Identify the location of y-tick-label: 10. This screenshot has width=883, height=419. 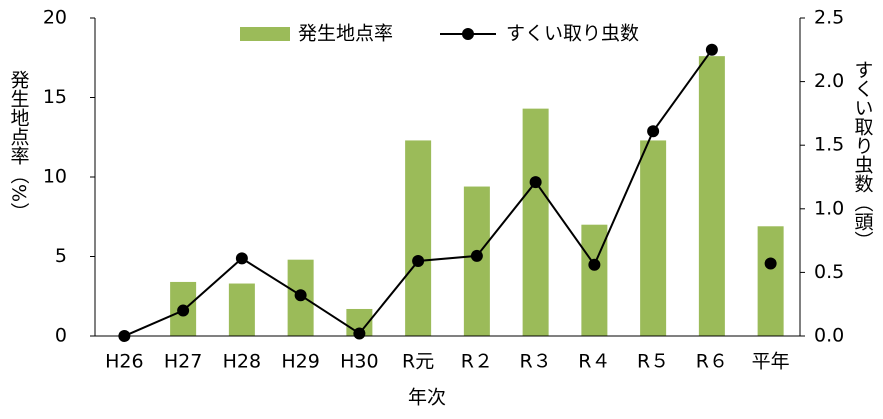
(55, 177).